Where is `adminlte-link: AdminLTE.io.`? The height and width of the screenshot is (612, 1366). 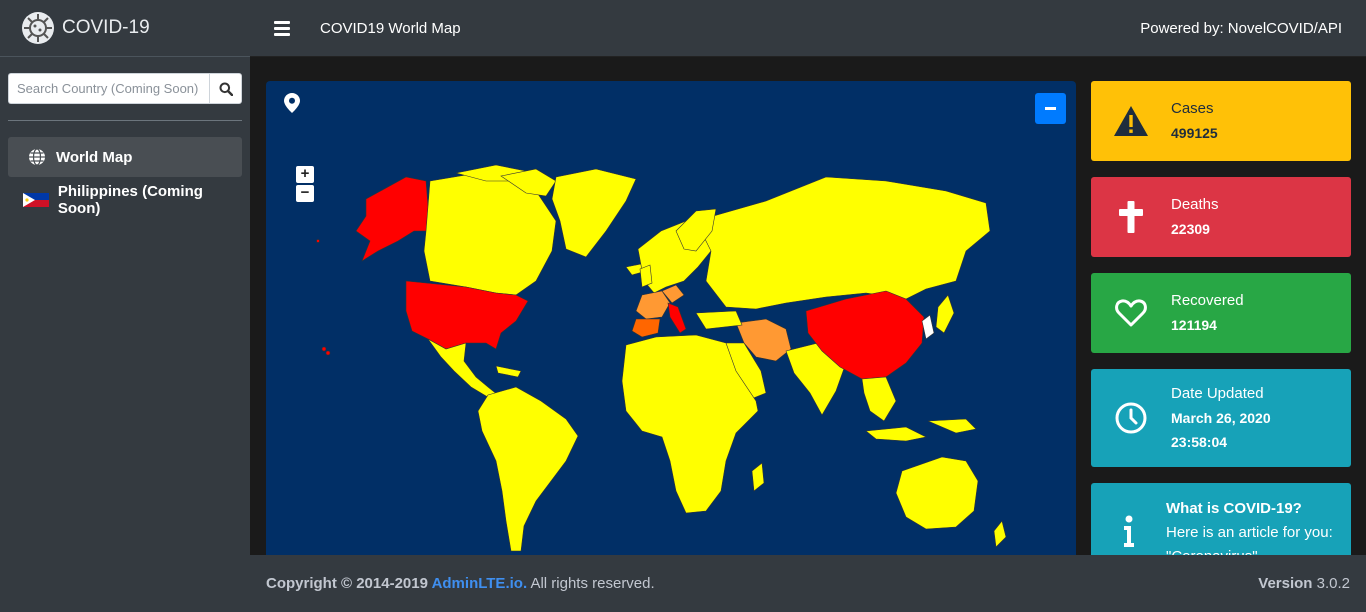 adminlte-link: AdminLTE.io. is located at coordinates (479, 583).